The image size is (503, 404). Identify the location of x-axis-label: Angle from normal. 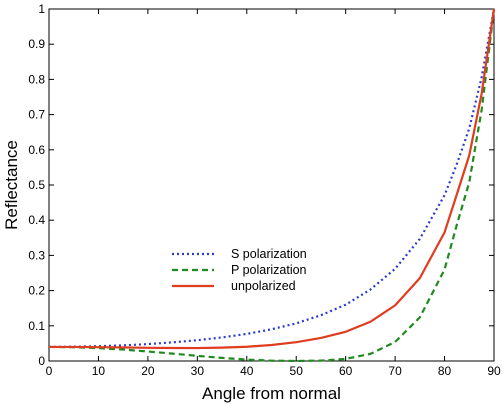
(271, 393).